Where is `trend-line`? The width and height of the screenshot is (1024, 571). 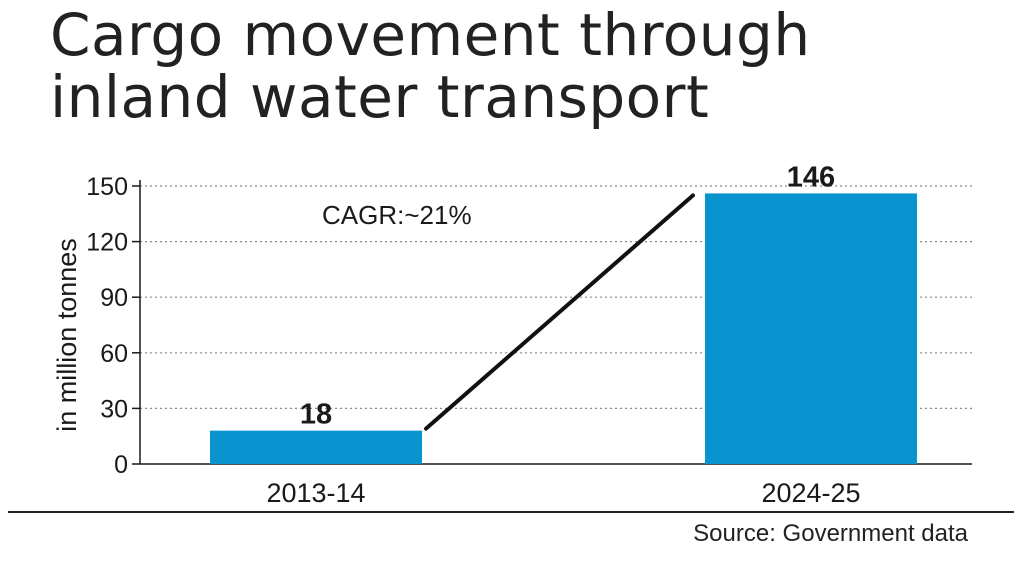
trend-line is located at coordinates (559, 312).